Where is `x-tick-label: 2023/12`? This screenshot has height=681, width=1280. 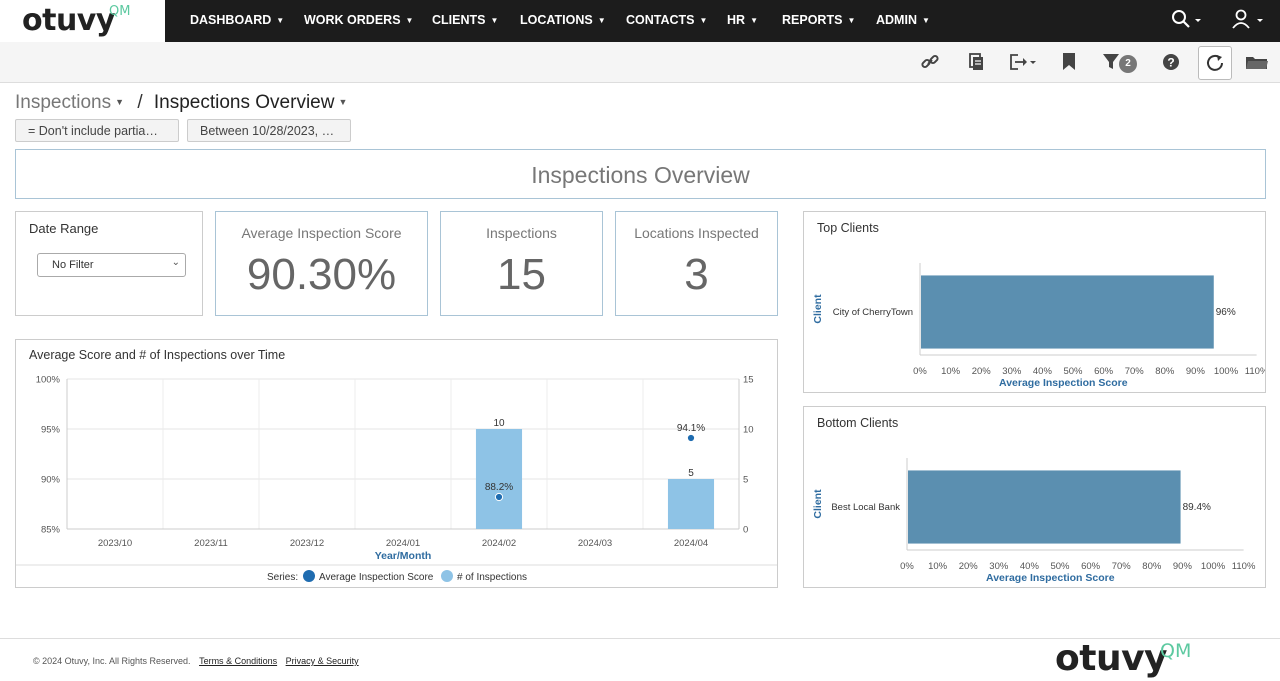 x-tick-label: 2023/12 is located at coordinates (307, 543).